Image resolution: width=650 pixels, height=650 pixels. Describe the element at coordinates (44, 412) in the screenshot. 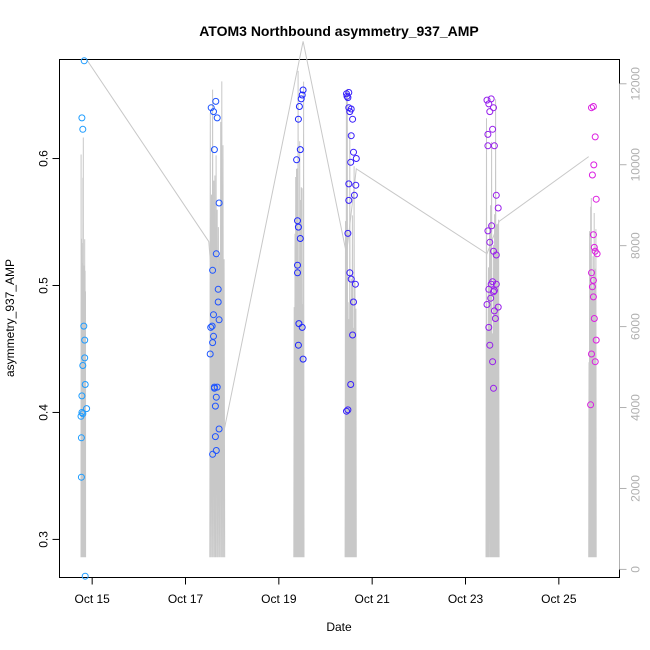

I see `y-tick-label: 0.4` at that location.